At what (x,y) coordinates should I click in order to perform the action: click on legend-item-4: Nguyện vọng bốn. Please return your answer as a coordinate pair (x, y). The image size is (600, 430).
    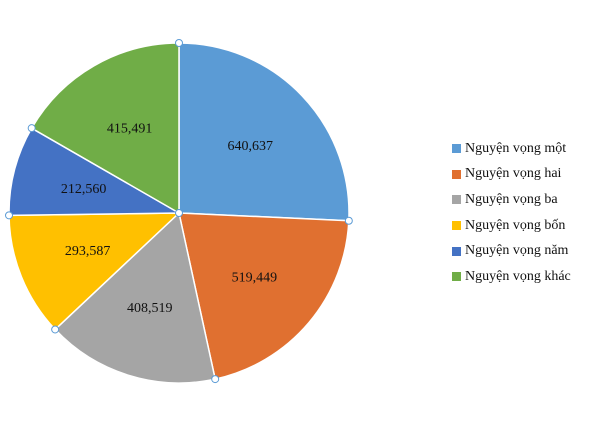
    Looking at the image, I should click on (526, 226).